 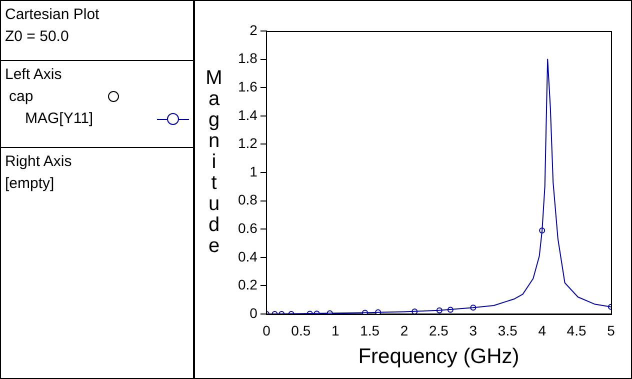 I want to click on x-tick-label: 0.5, so click(x=301, y=330).